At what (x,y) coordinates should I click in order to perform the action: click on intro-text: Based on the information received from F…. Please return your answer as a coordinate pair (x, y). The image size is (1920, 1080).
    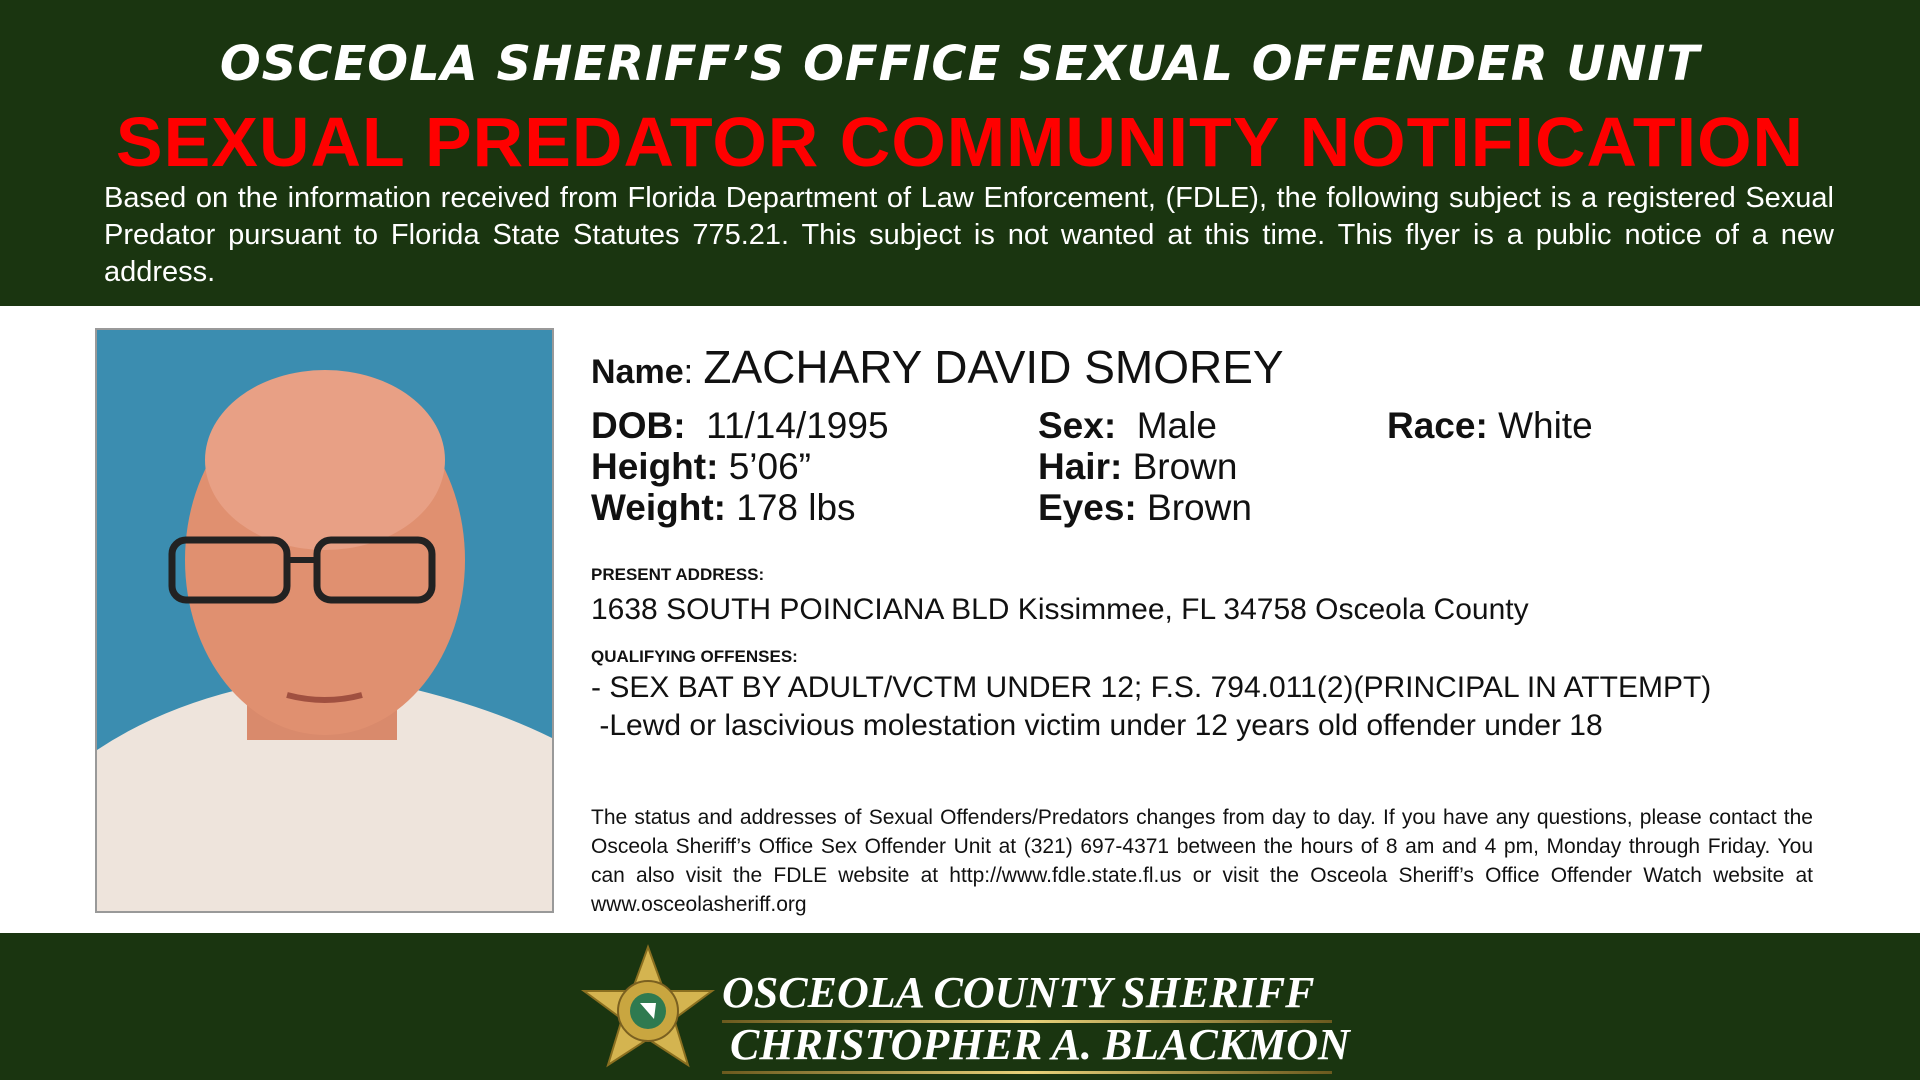
    Looking at the image, I should click on (969, 235).